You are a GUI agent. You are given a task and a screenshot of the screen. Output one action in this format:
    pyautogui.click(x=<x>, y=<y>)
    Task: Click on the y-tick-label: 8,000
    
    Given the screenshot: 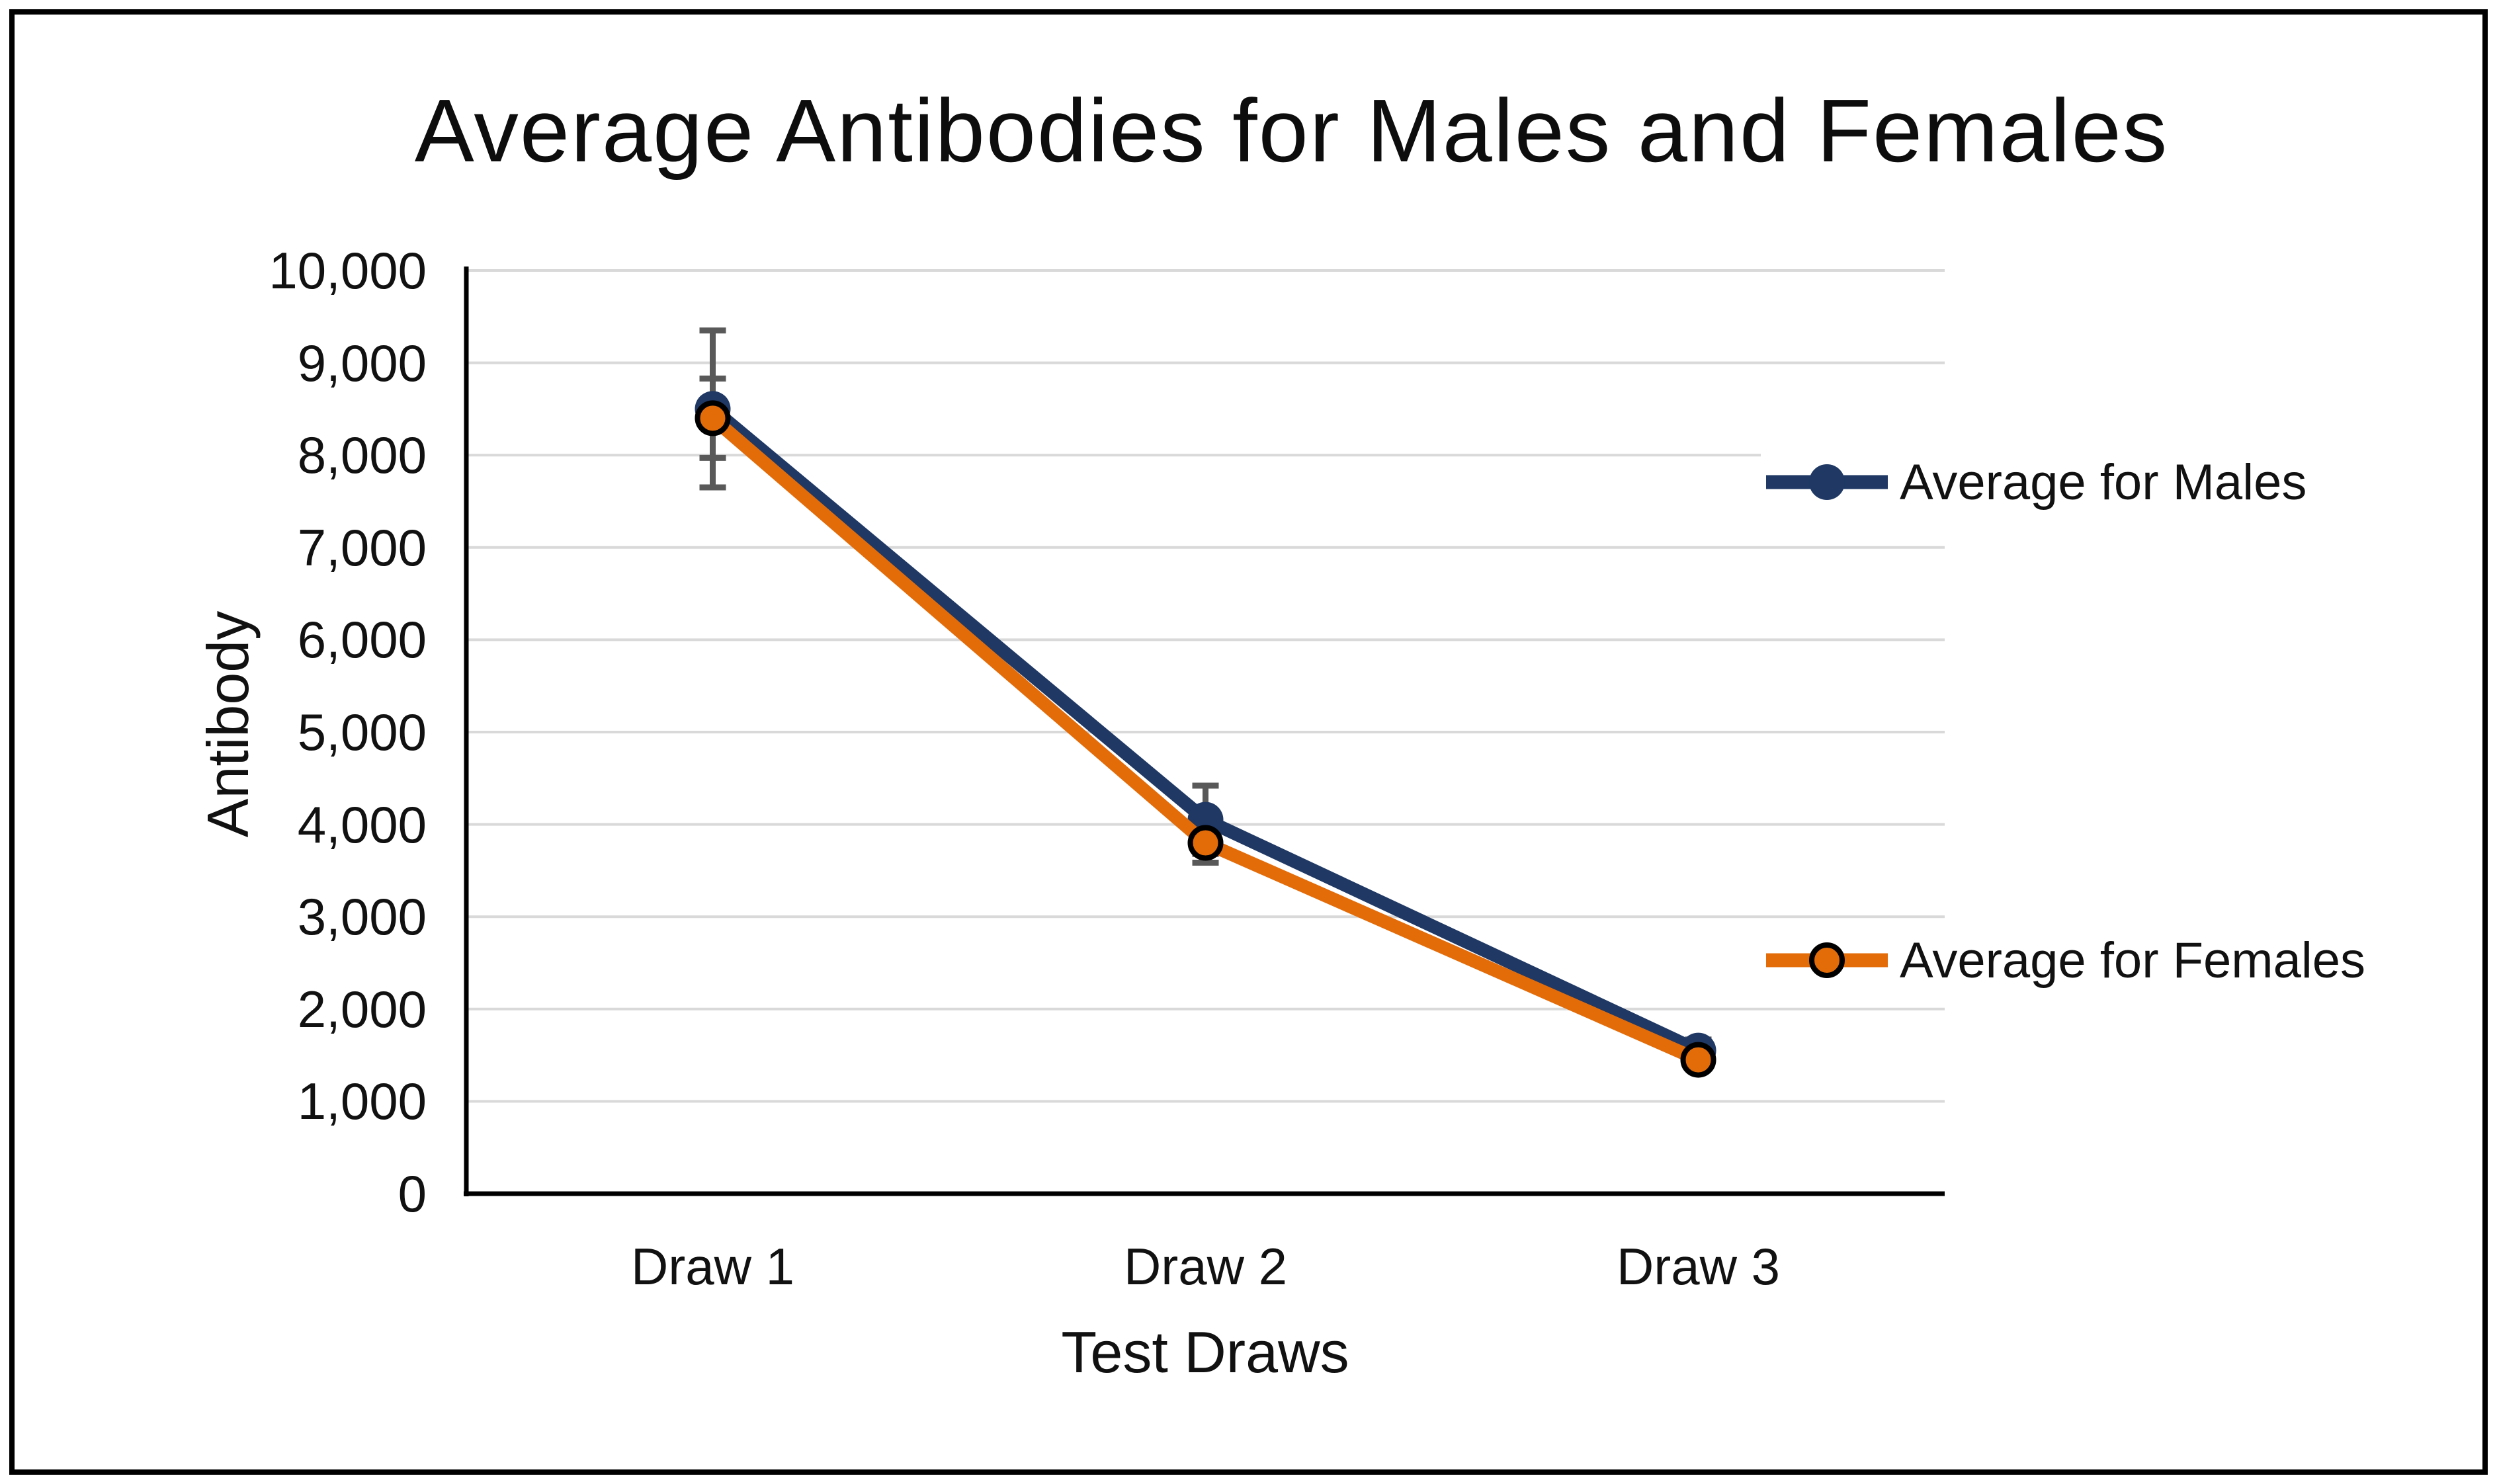 What is the action you would take?
    pyautogui.click(x=362, y=456)
    